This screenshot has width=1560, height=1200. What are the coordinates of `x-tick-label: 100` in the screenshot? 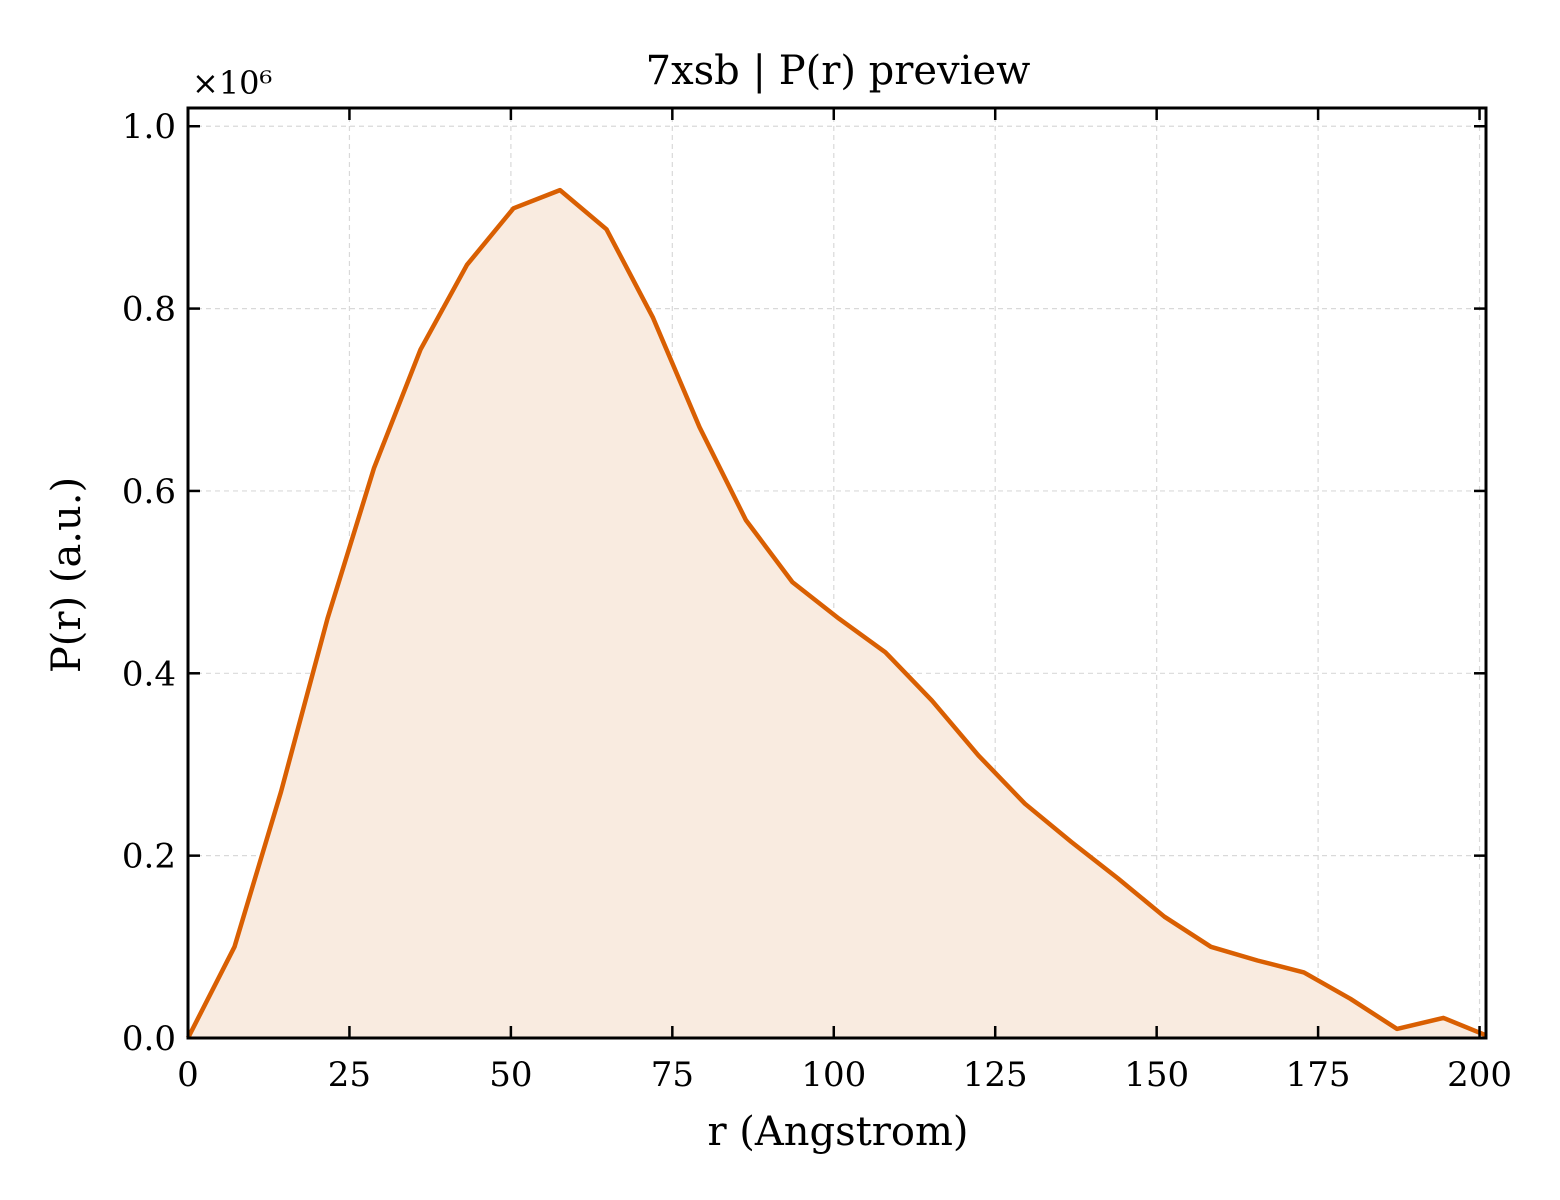 It's located at (833, 1075).